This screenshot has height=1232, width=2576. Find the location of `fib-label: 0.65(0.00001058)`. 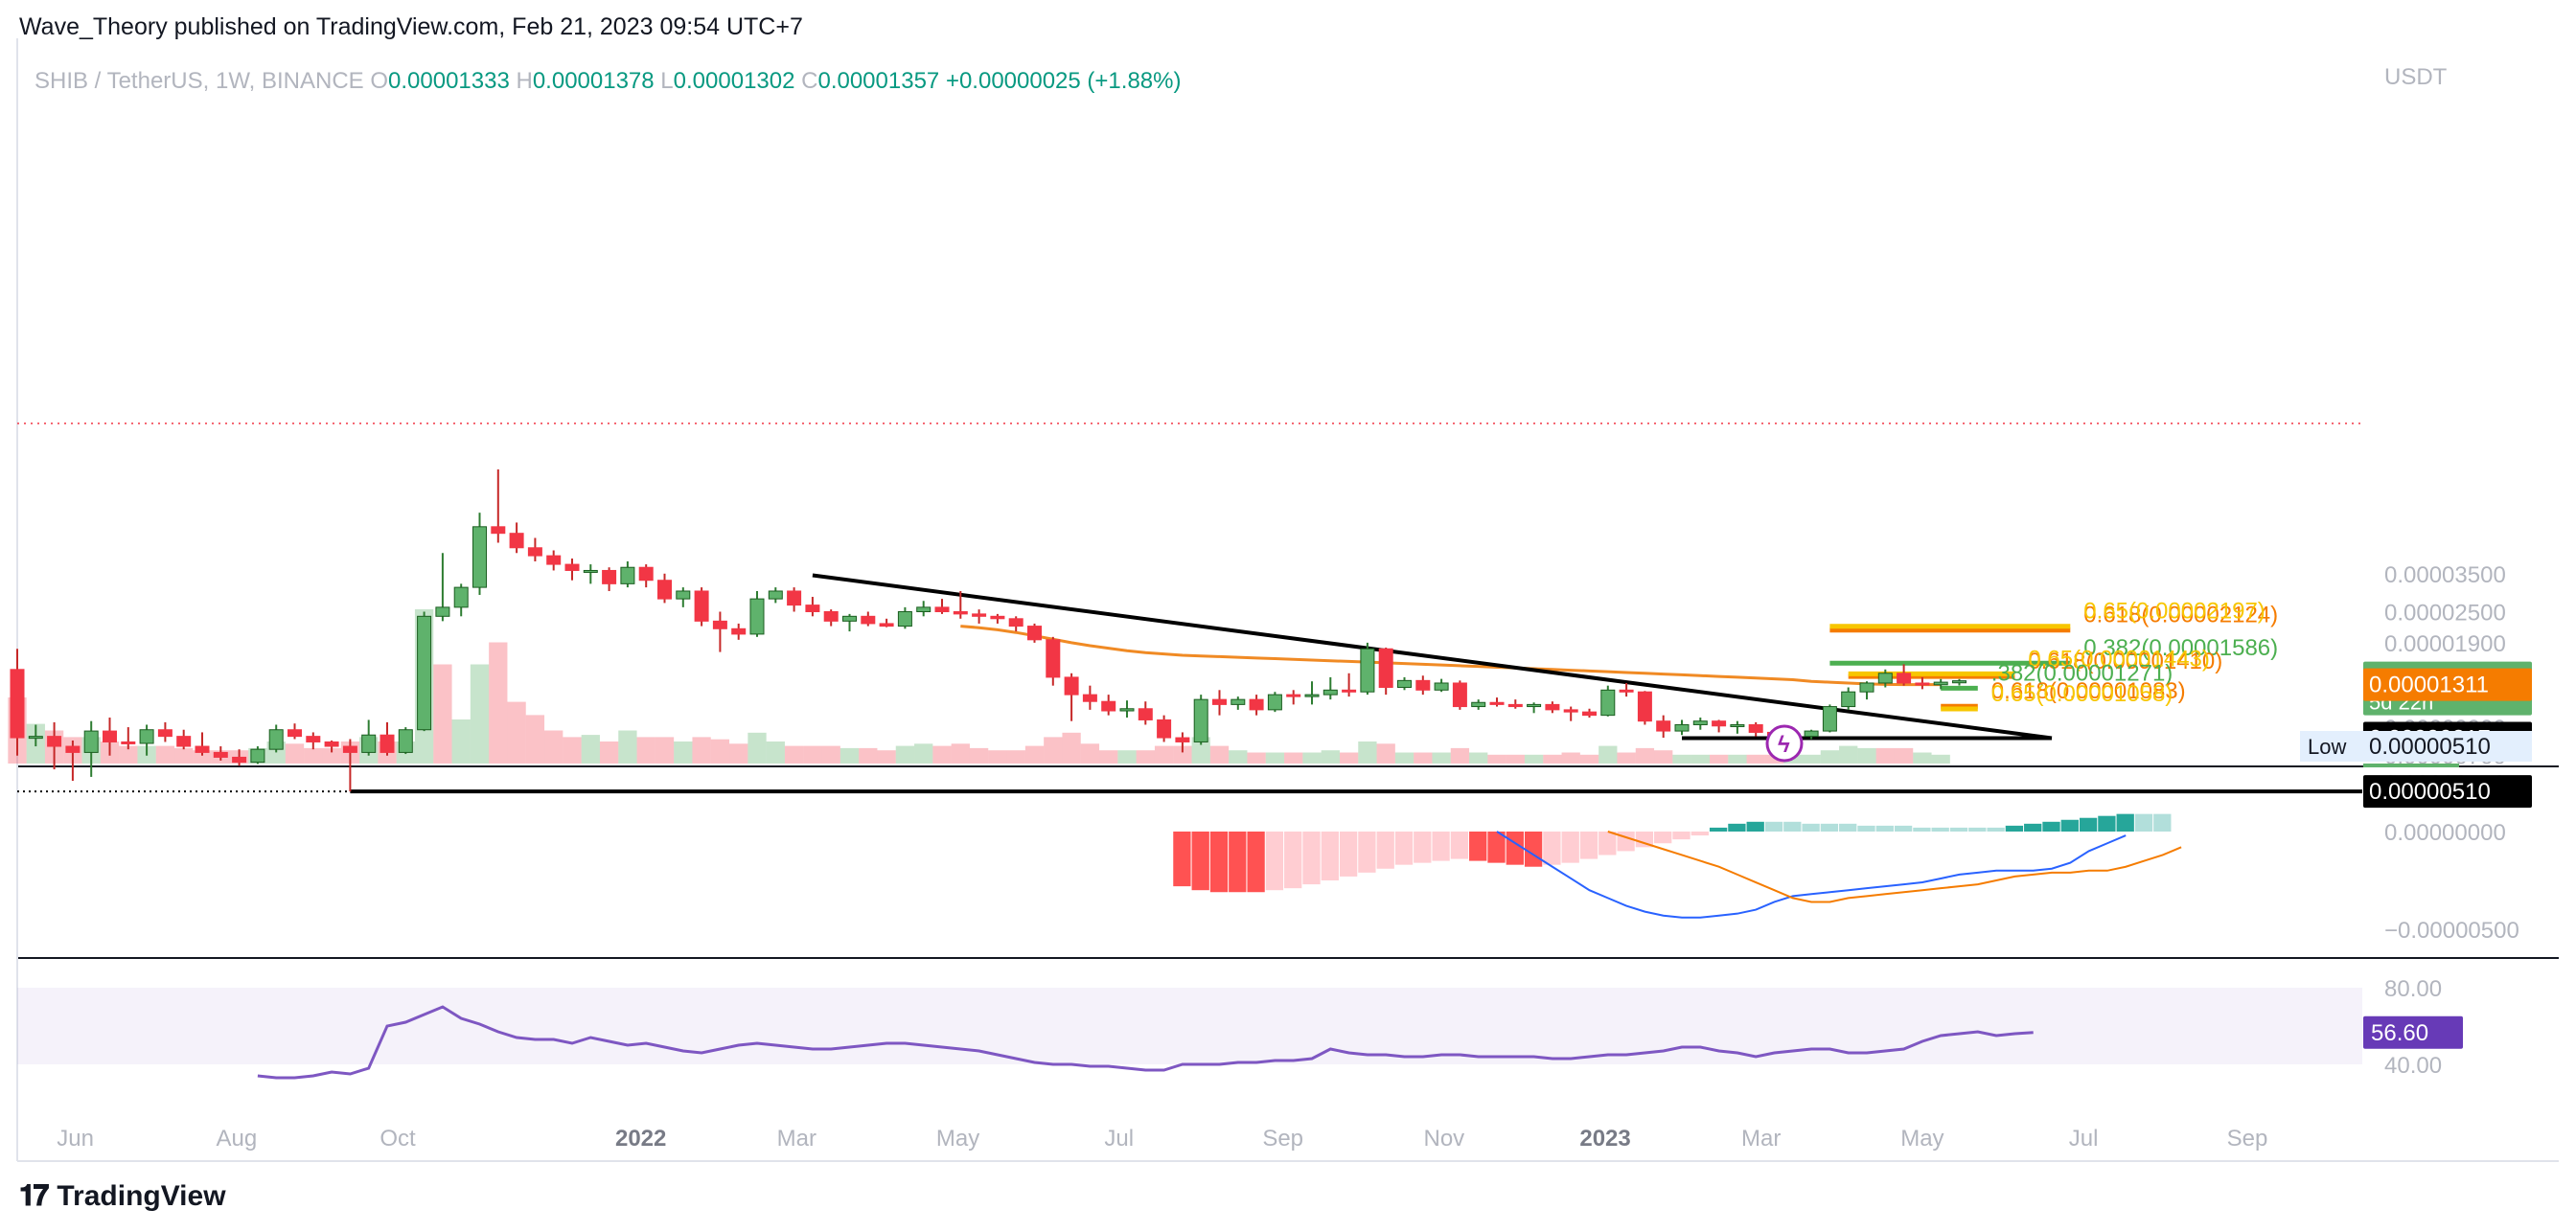

fib-label: 0.65(0.00001058) is located at coordinates (2082, 694).